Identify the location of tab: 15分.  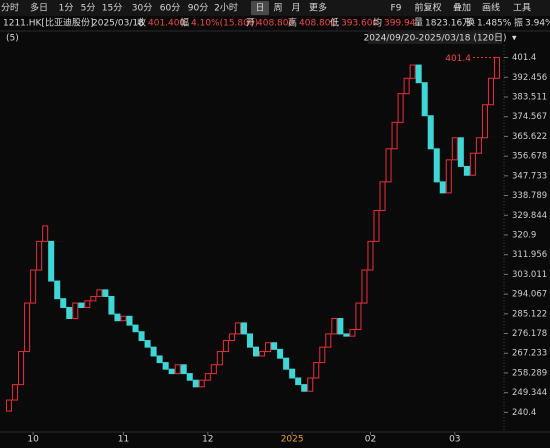
(112, 8).